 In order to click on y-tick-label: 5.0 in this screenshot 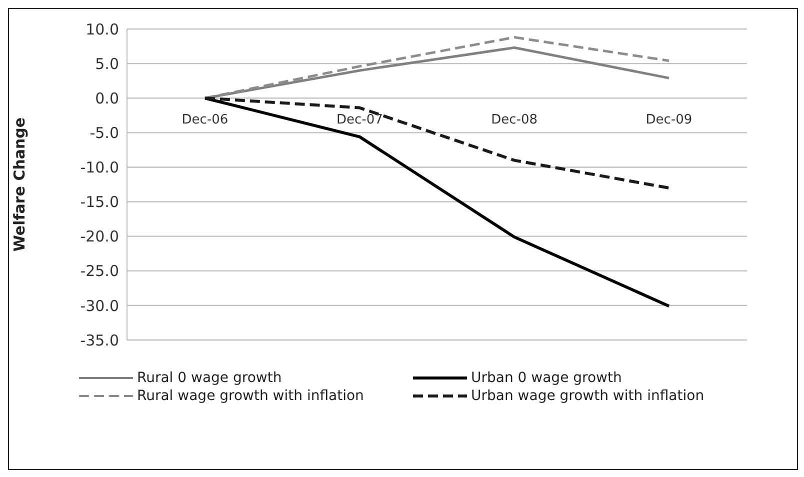, I will do `click(107, 63)`.